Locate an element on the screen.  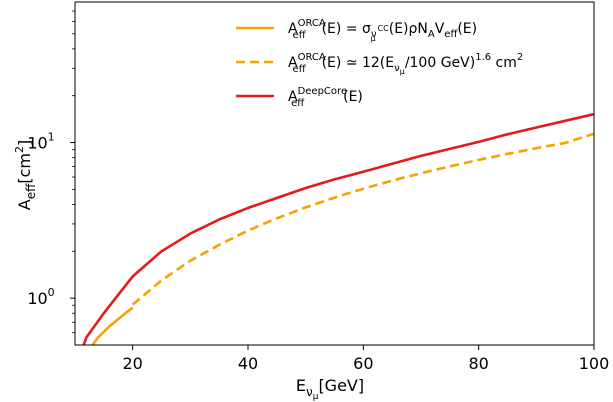
x-tick-label: 100 is located at coordinates (594, 363).